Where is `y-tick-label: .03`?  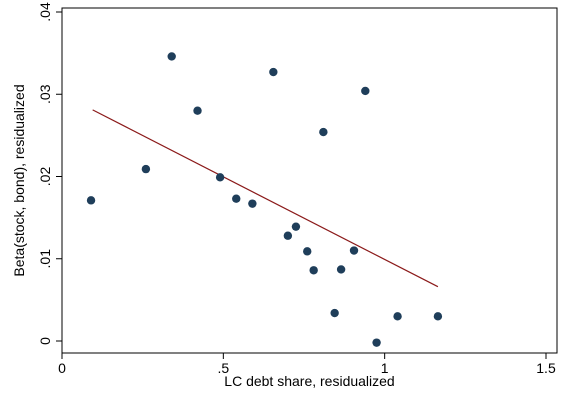
y-tick-label: .03 is located at coordinates (45, 94).